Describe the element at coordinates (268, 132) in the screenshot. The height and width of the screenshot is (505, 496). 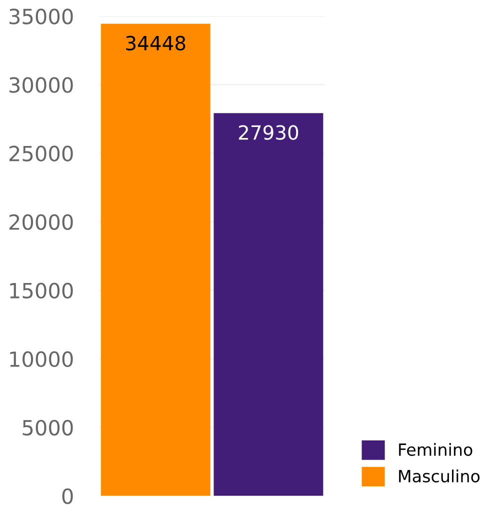
I see `data-label: 27930` at that location.